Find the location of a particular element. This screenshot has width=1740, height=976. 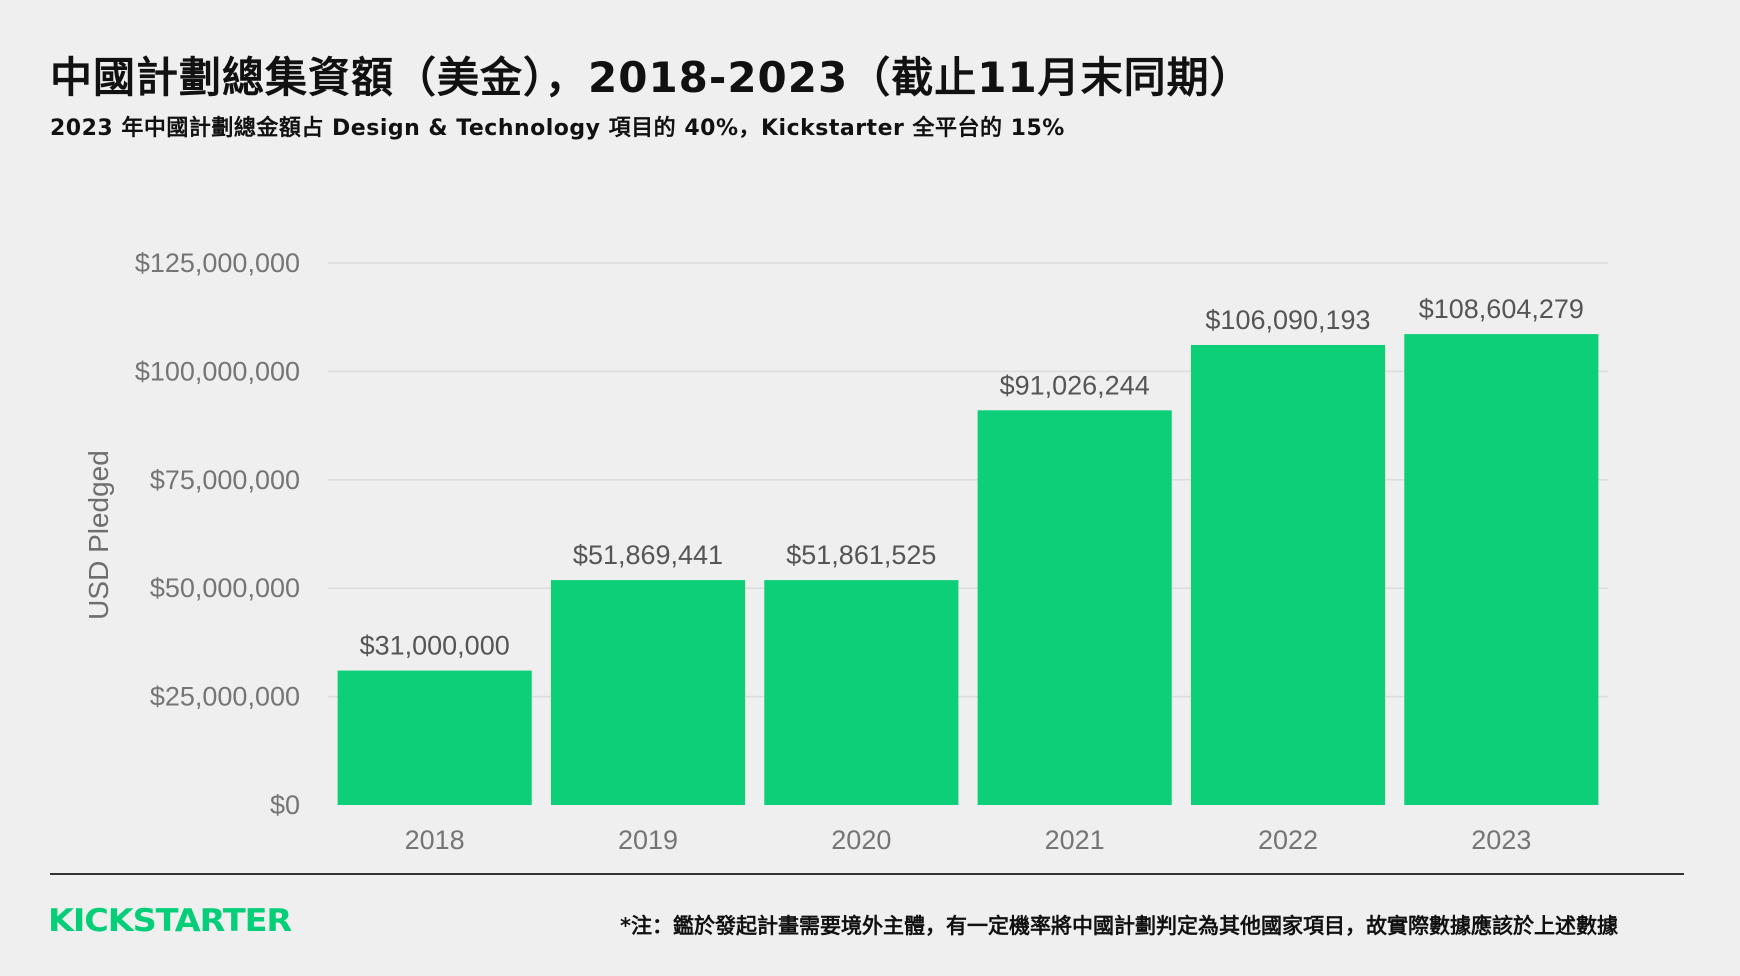

bar-2021 is located at coordinates (1074, 607).